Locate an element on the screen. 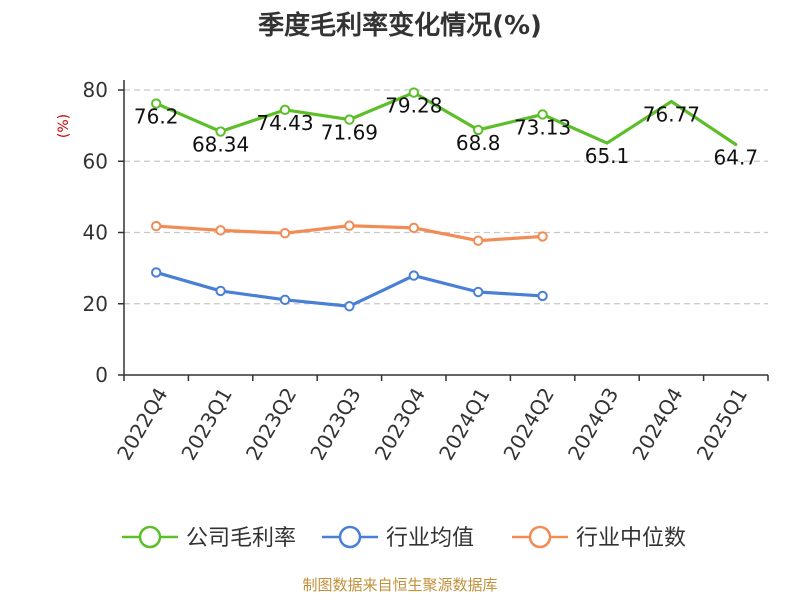 Image resolution: width=800 pixels, height=600 pixels. y-tick-label: 80 is located at coordinates (95, 90).